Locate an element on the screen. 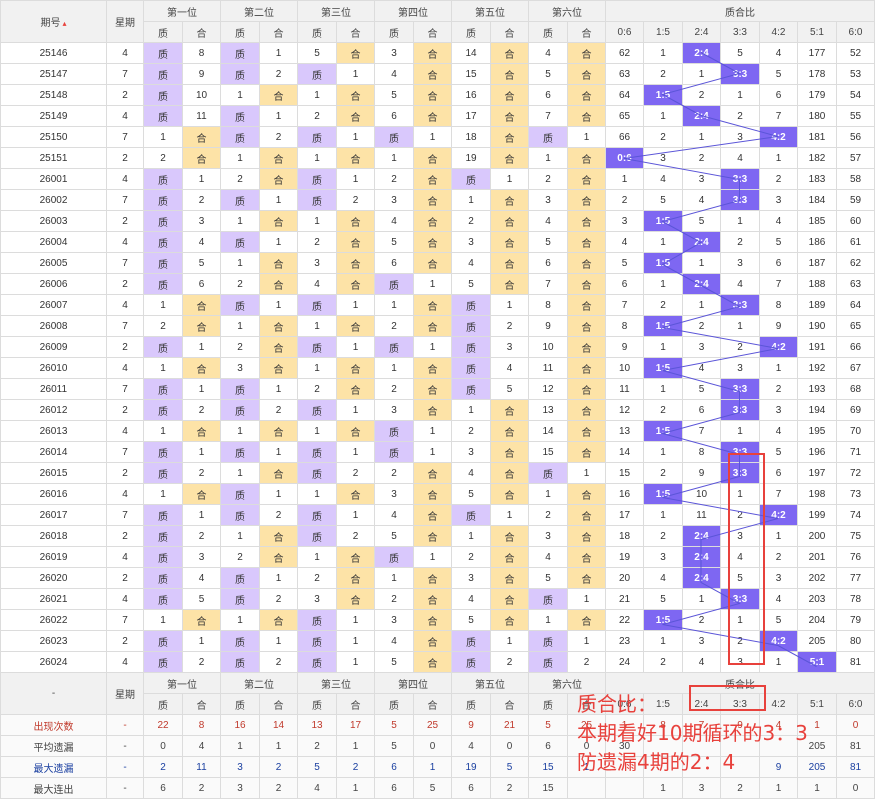 The image size is (884, 799). period-cell: 26024 is located at coordinates (53, 662).